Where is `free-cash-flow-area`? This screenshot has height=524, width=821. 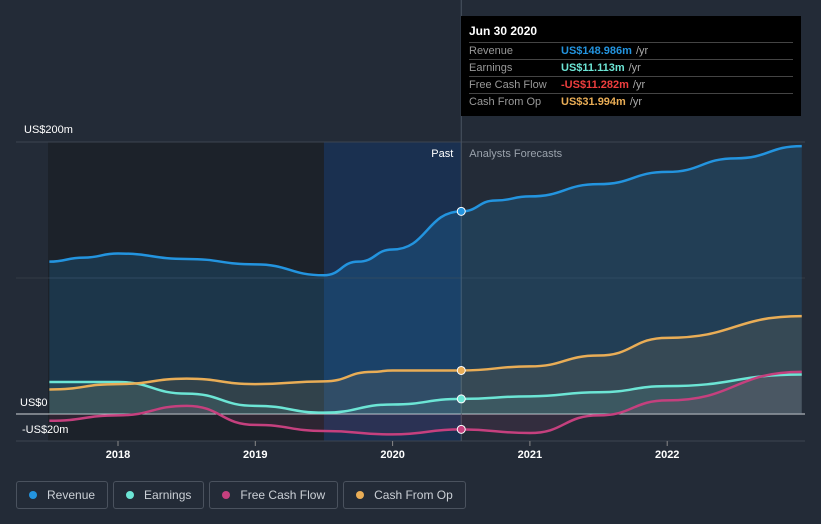 free-cash-flow-area is located at coordinates (425, 403).